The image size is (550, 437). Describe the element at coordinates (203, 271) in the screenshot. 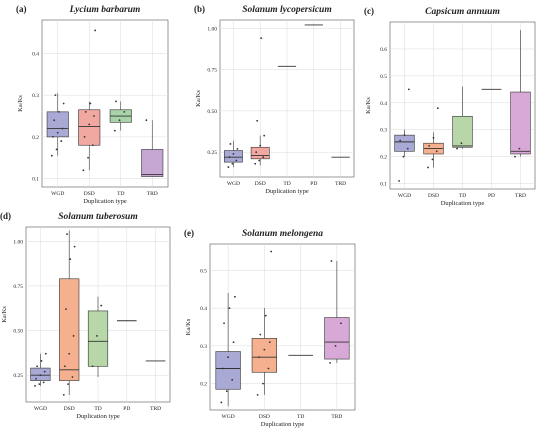

I see `y-tick-label: 0.5` at that location.